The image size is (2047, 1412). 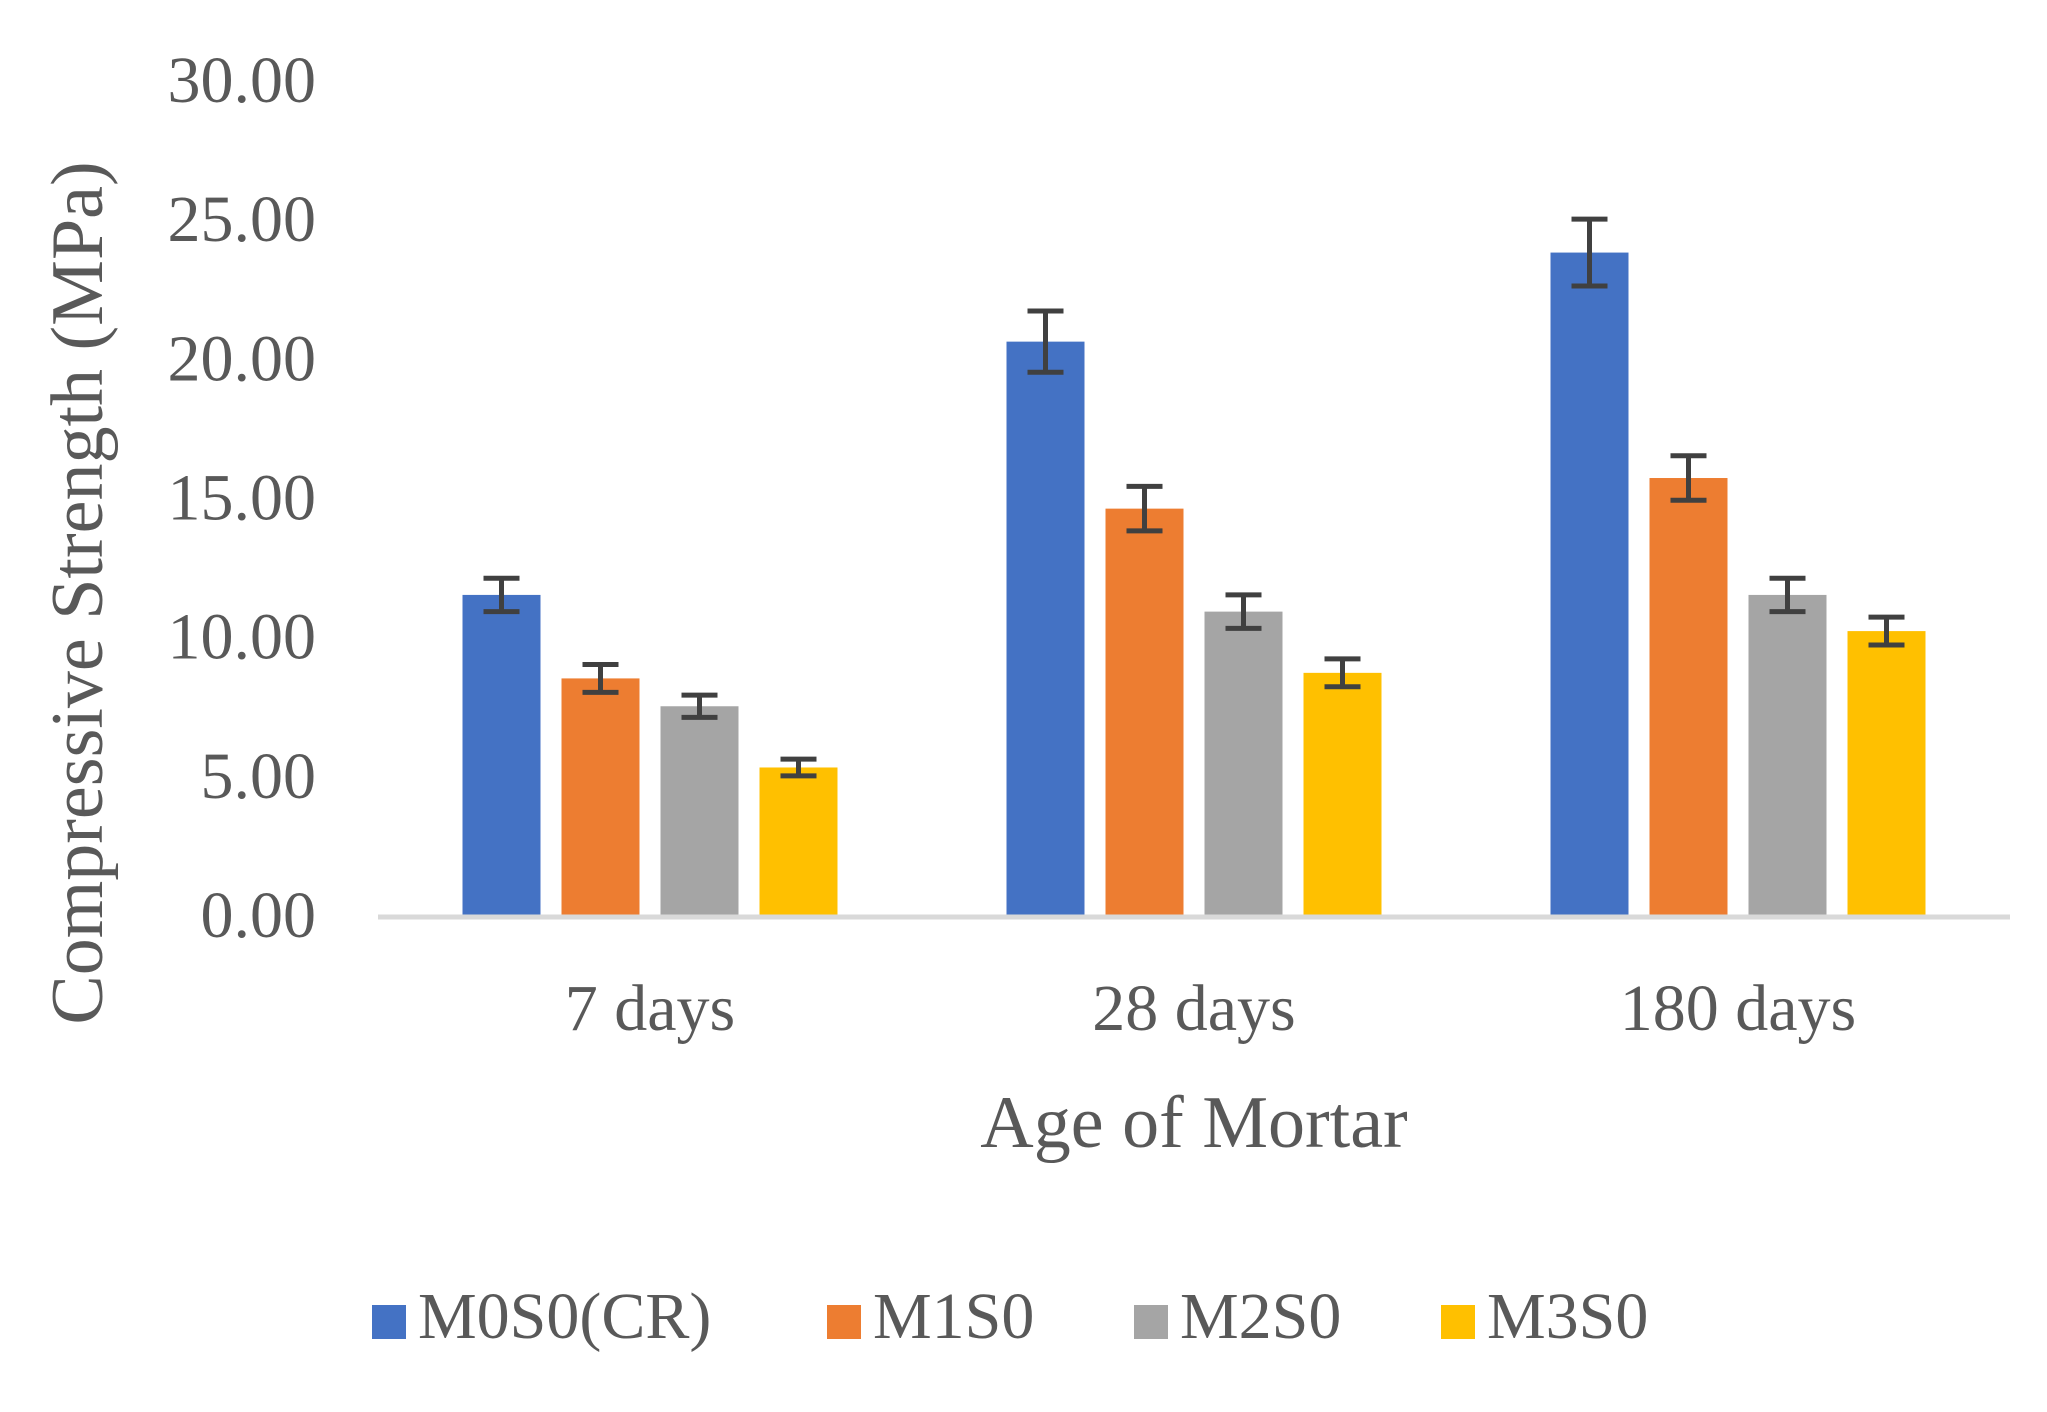 What do you see at coordinates (1567, 1316) in the screenshot?
I see `legend-label: M3S0` at bounding box center [1567, 1316].